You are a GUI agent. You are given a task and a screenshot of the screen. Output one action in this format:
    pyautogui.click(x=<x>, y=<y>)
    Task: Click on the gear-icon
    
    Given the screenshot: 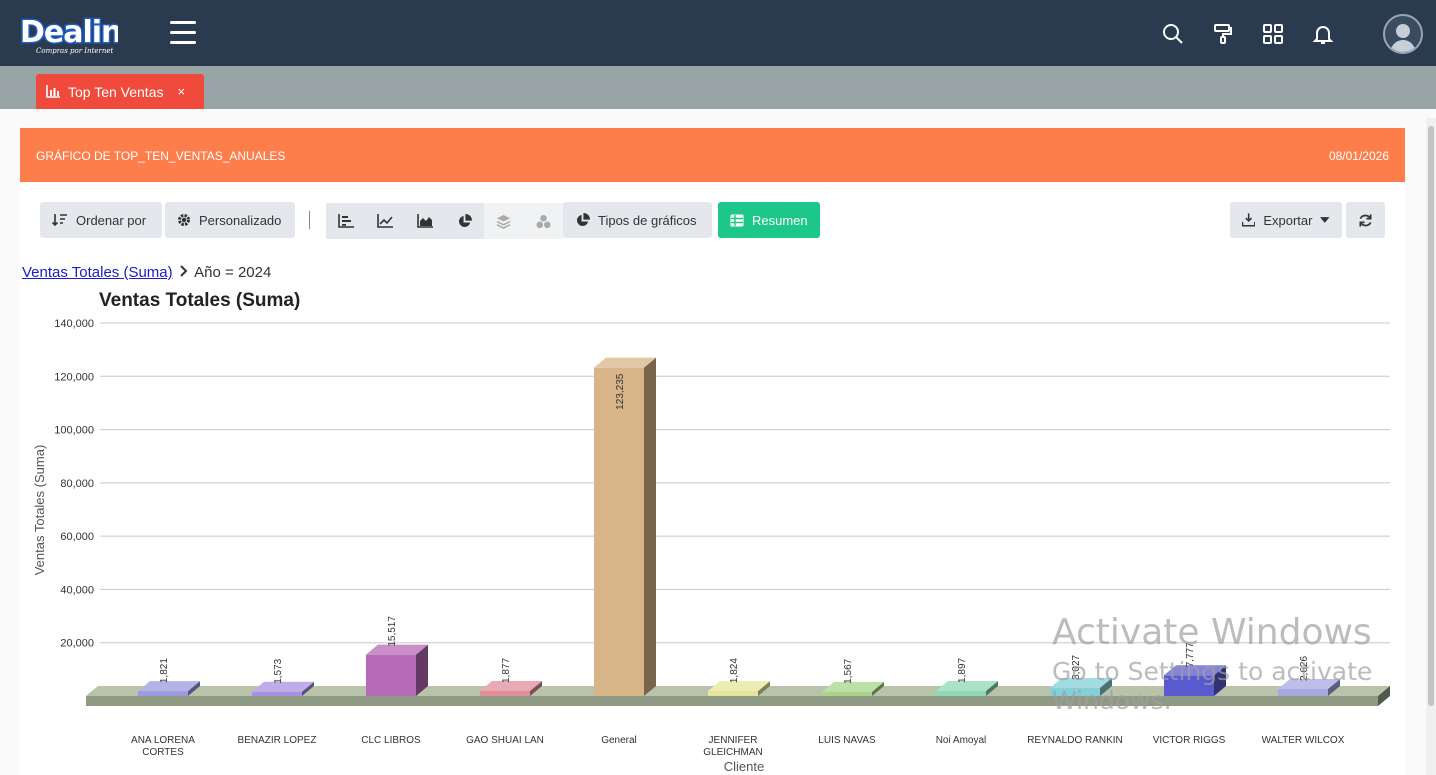 What is the action you would take?
    pyautogui.click(x=184, y=220)
    